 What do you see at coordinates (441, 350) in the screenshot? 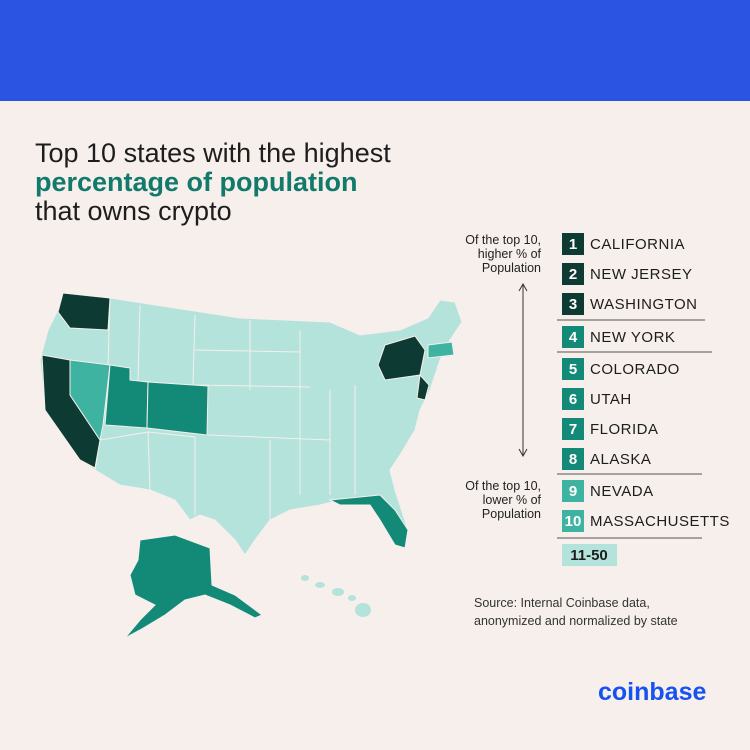
I see `massachusetts` at bounding box center [441, 350].